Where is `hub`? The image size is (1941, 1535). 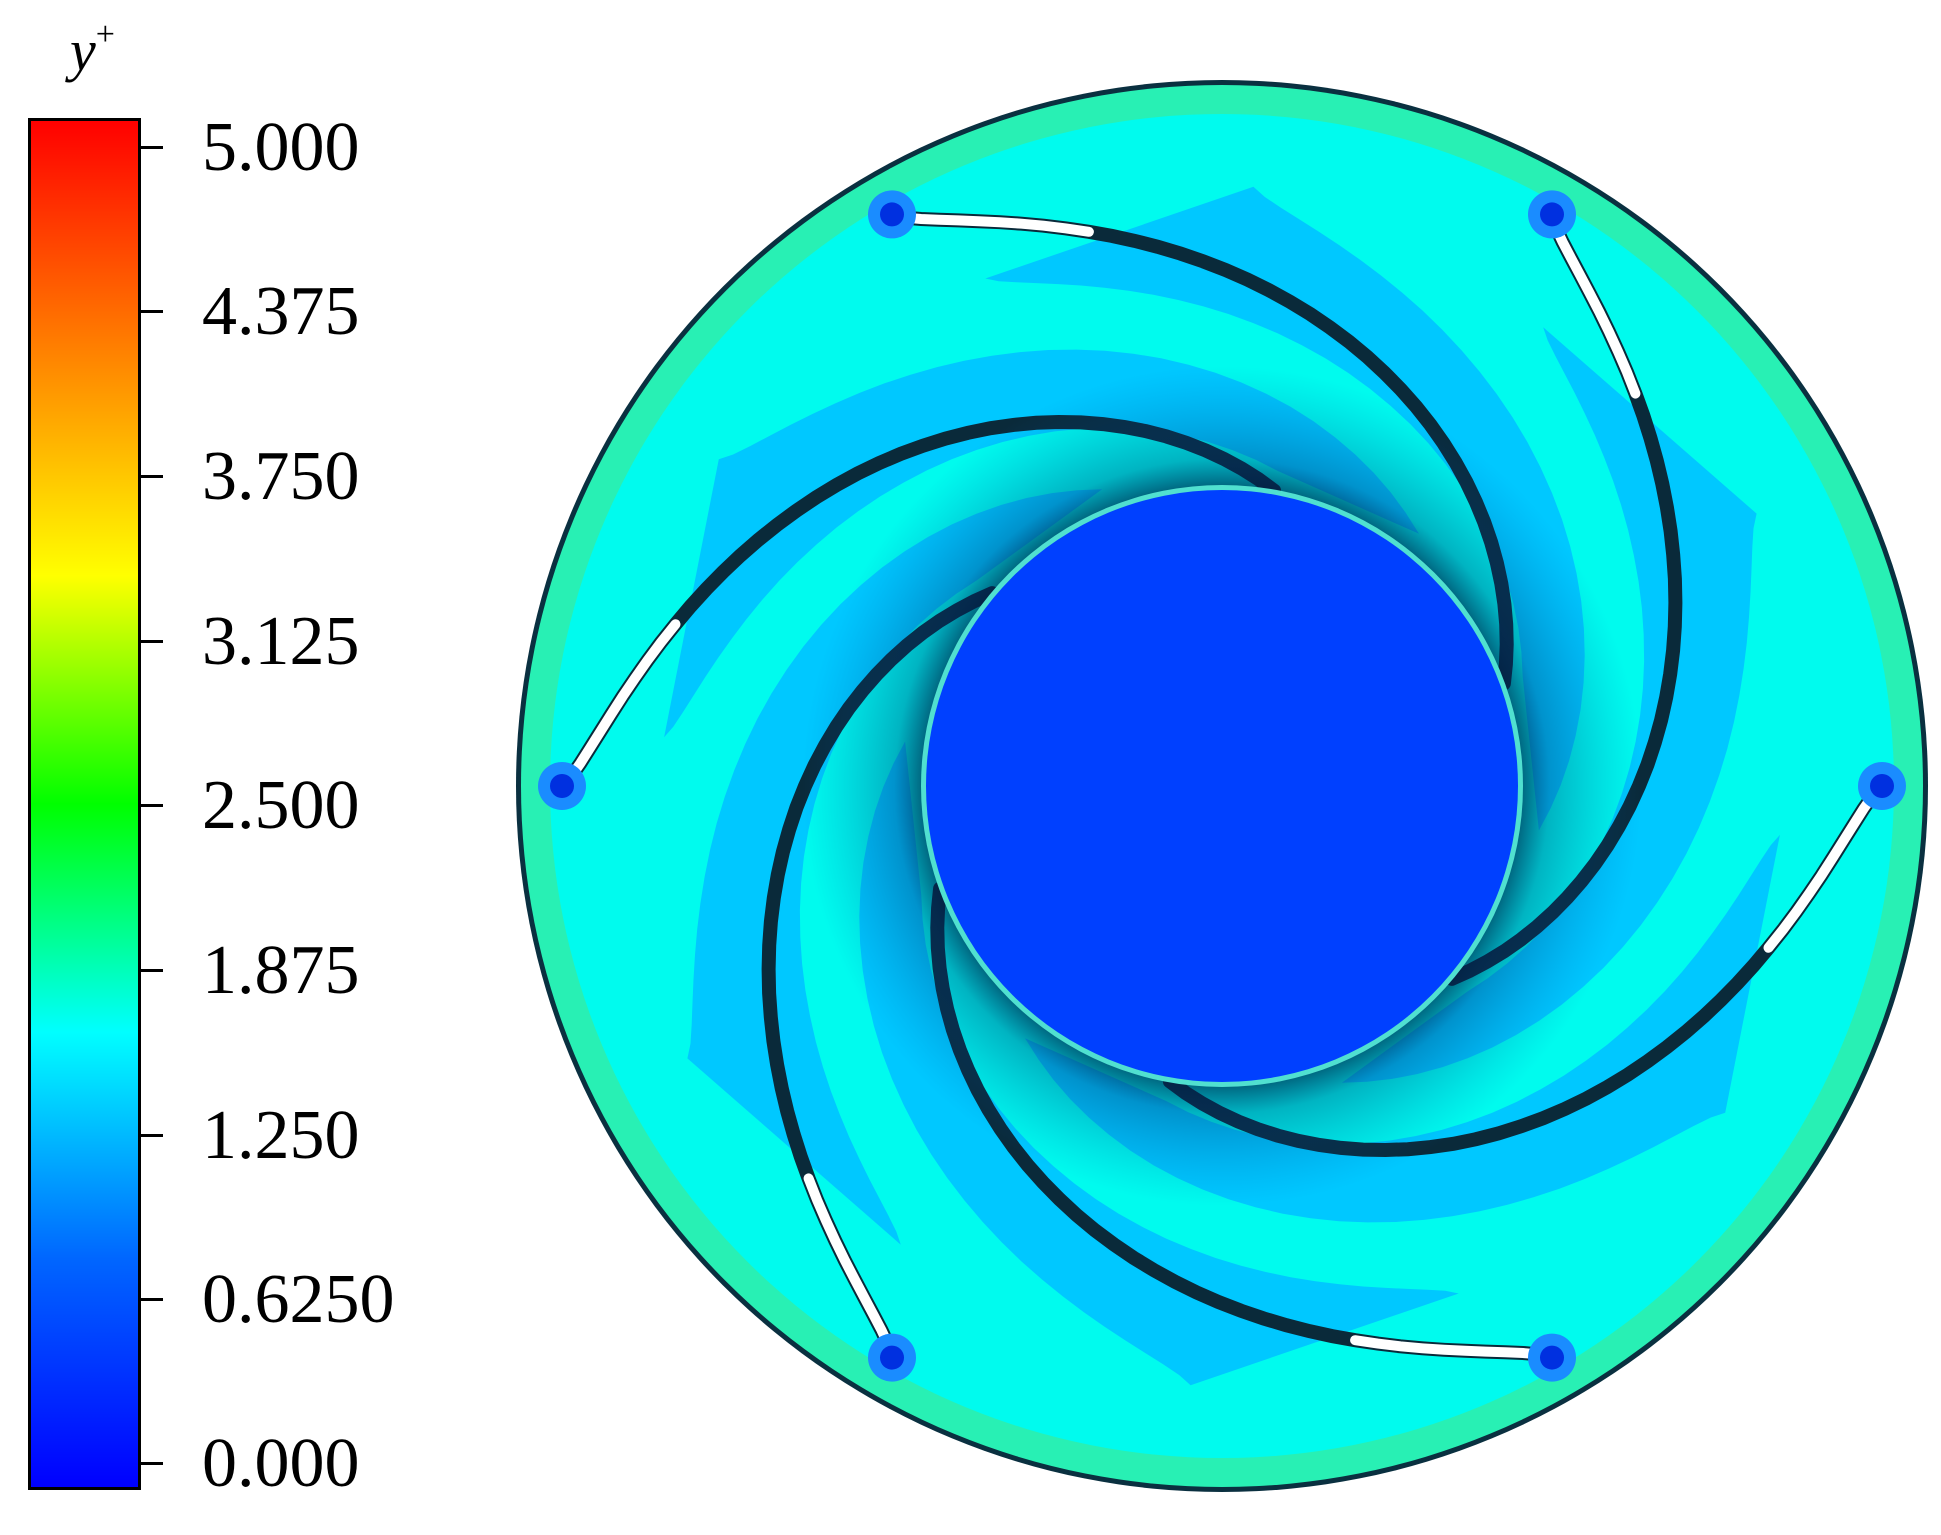
hub is located at coordinates (1222, 786).